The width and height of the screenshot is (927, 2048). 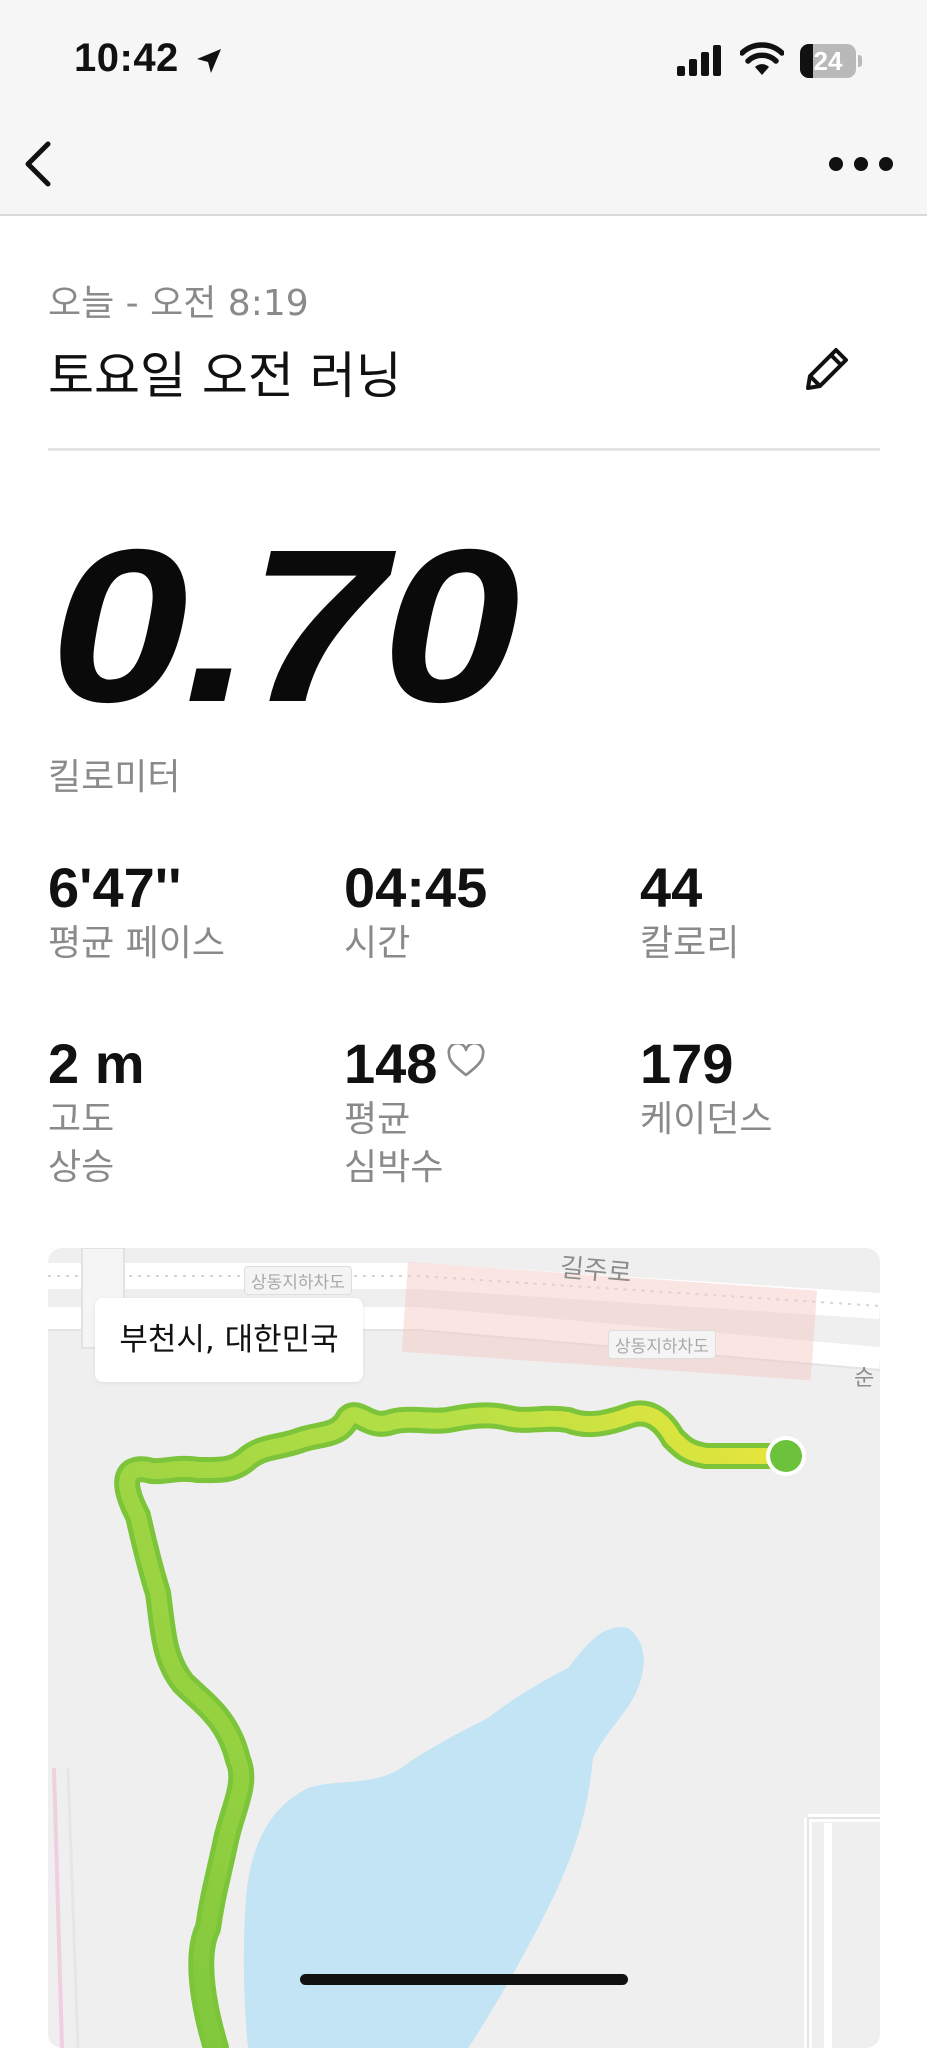 I want to click on activity-title: 토요일 오전 러닝, so click(x=225, y=376).